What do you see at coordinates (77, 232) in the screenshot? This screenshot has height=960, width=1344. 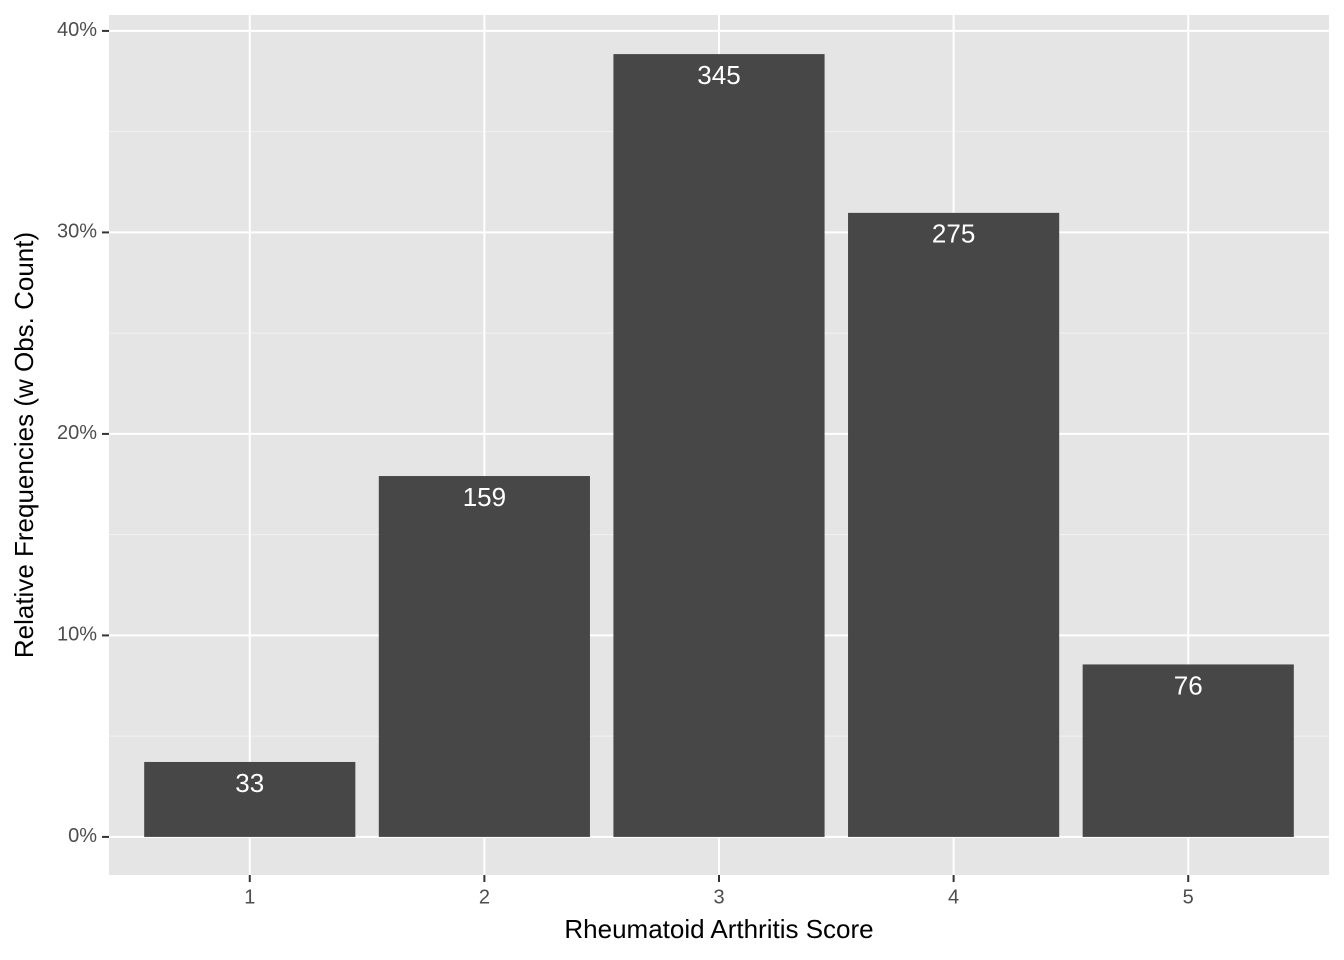 I see `y-tick-label: 30%` at bounding box center [77, 232].